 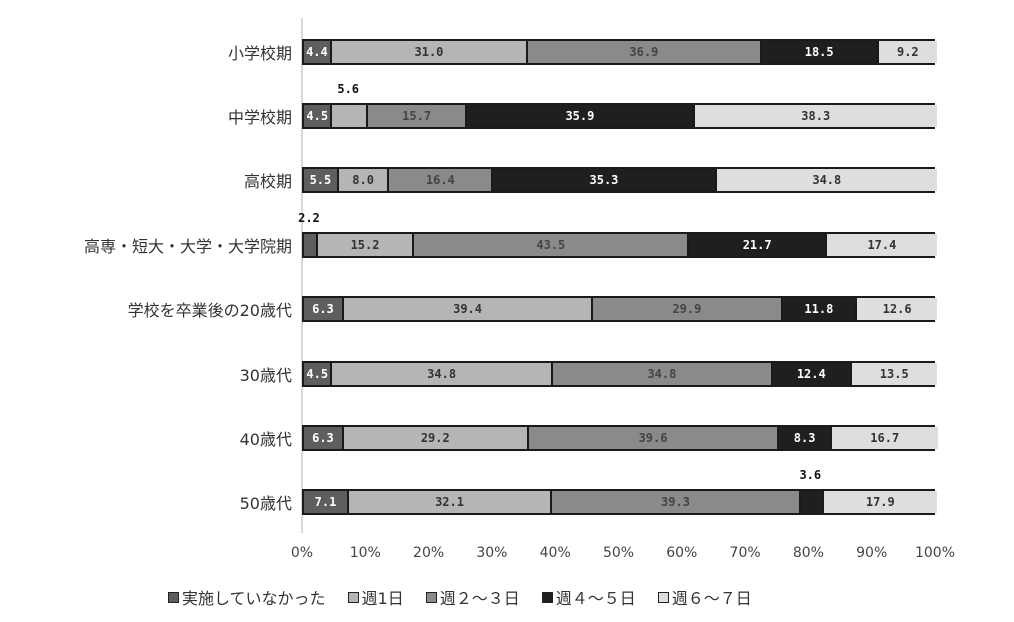 I want to click on stacked-bar: 7.1 32.1 39.3 17.9, so click(x=619, y=502).